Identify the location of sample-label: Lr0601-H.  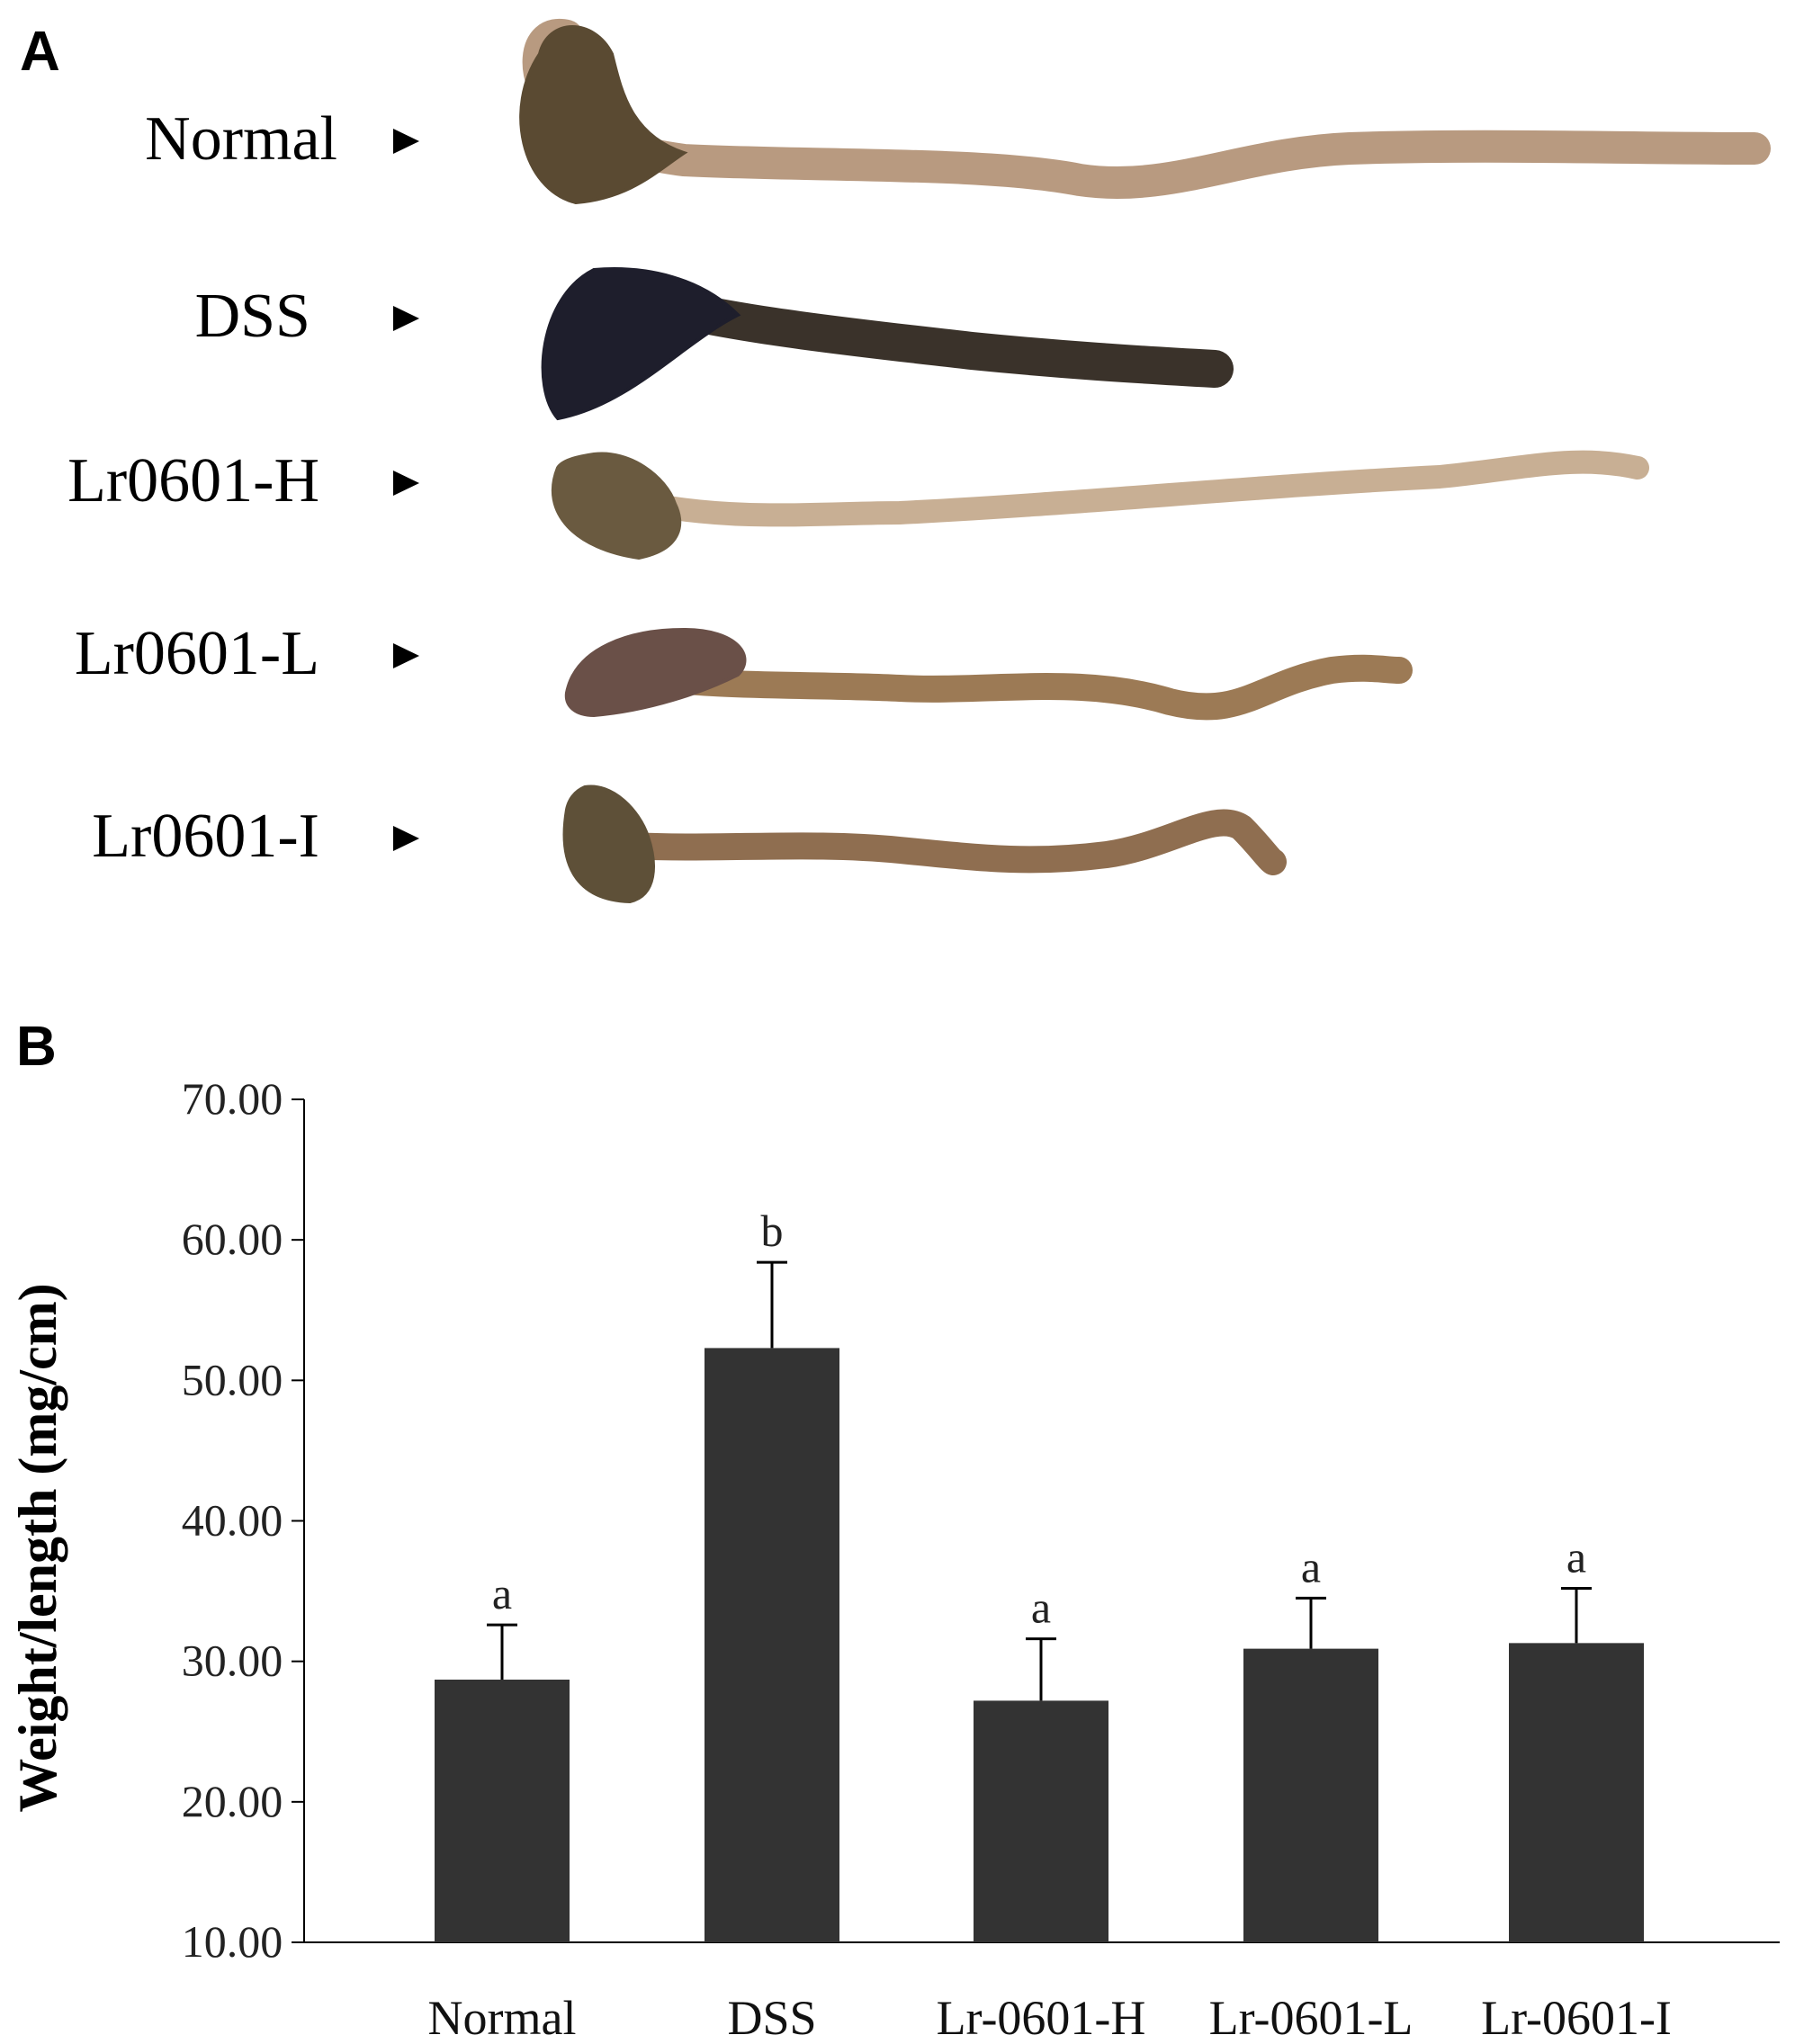
(193, 480).